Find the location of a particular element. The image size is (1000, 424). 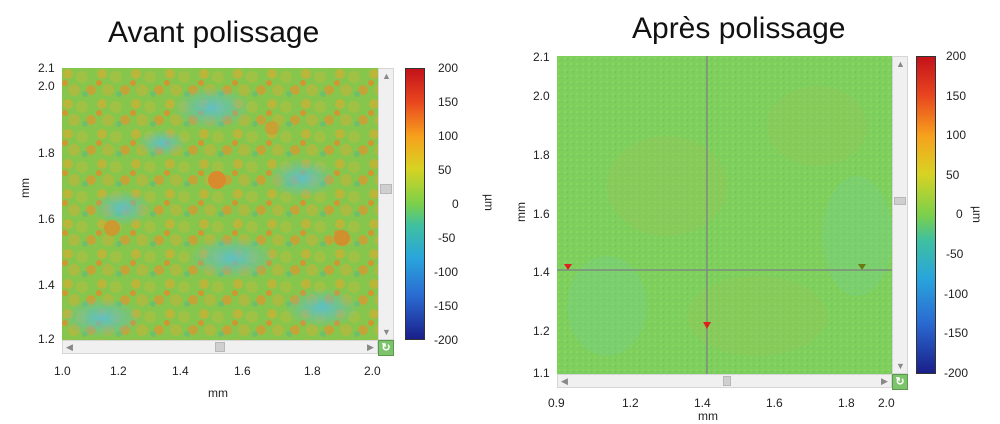

left-cbar-tick: -150 is located at coordinates (446, 306).